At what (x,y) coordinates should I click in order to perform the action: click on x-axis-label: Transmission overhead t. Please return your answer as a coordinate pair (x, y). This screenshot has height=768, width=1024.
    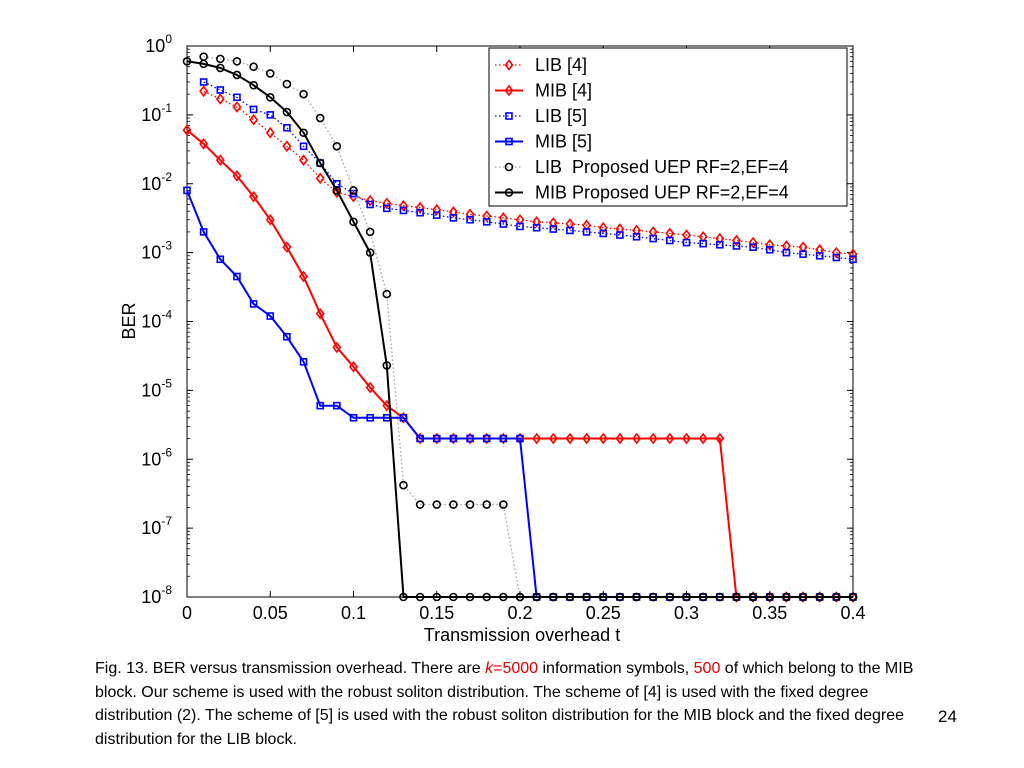
    Looking at the image, I should click on (522, 635).